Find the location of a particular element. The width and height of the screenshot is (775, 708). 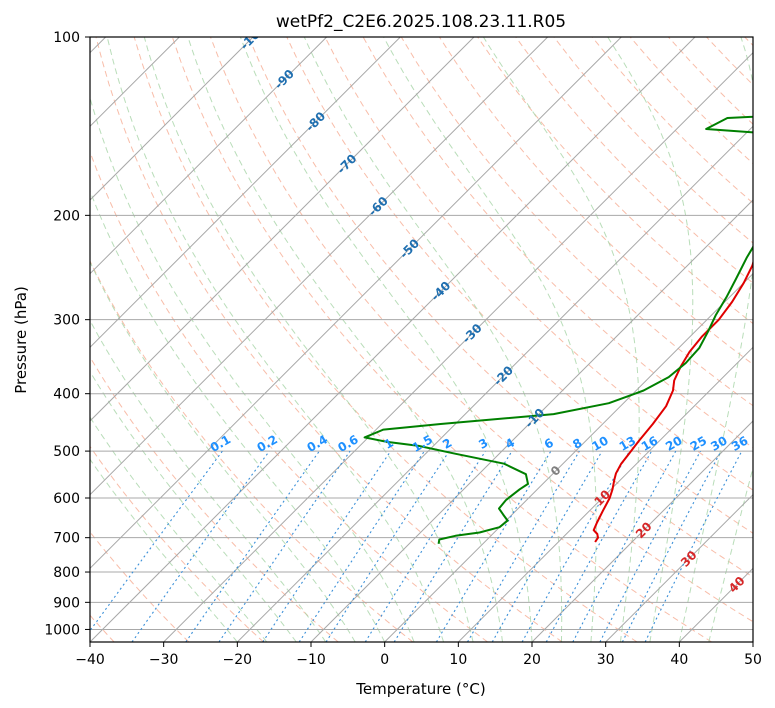

y-tick-label: 700 is located at coordinates (66, 539).